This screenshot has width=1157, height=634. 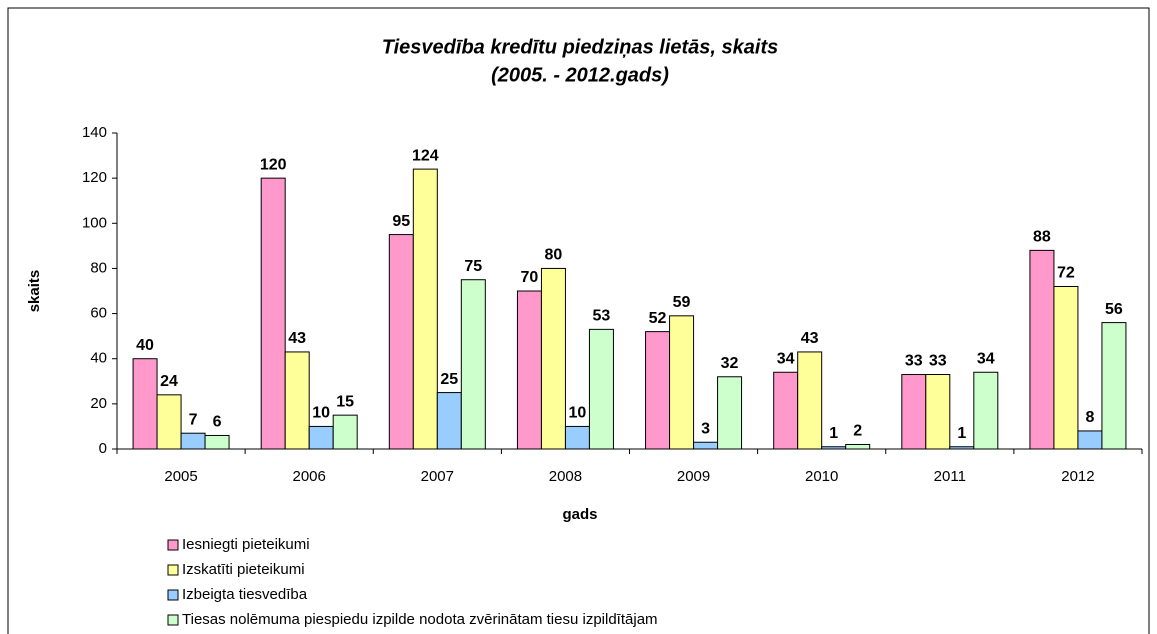 I want to click on value-label: 70, so click(x=530, y=277).